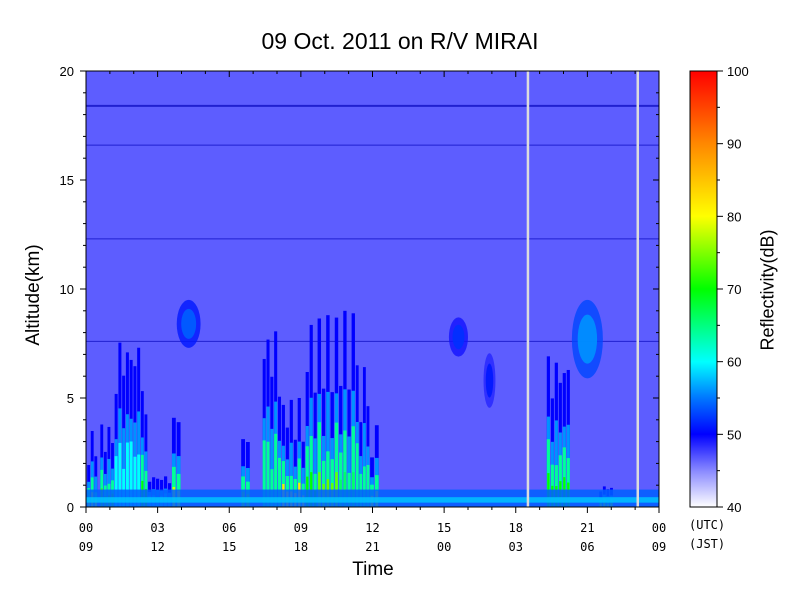  Describe the element at coordinates (373, 569) in the screenshot. I see `x-axis-label: Time` at that location.